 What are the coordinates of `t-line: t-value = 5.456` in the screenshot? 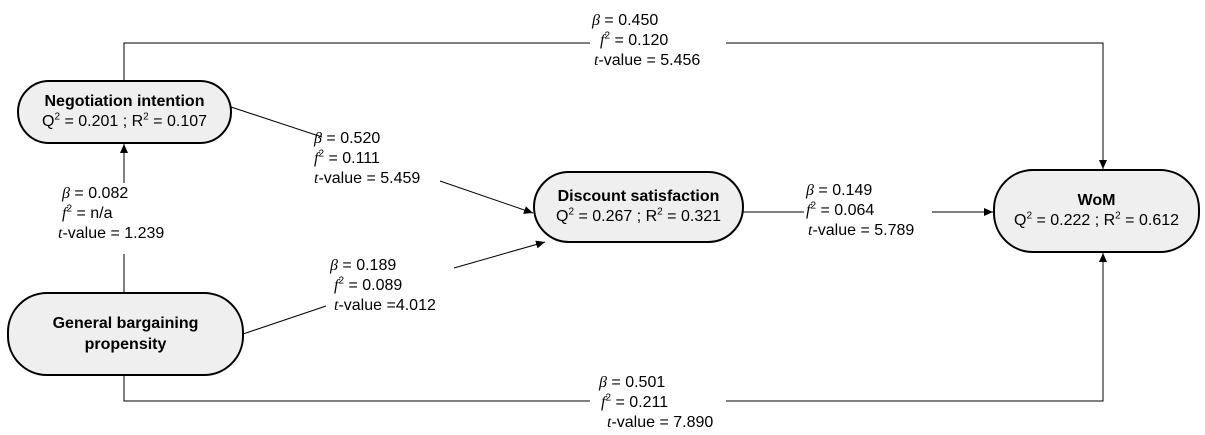 It's located at (647, 60).